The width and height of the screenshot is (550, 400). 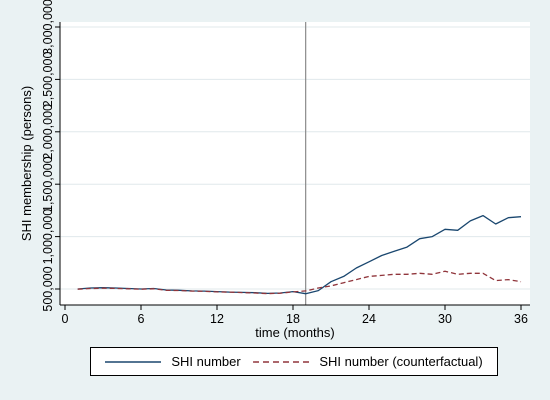 I want to click on y-tick-label: 1,000,000, so click(x=48, y=237).